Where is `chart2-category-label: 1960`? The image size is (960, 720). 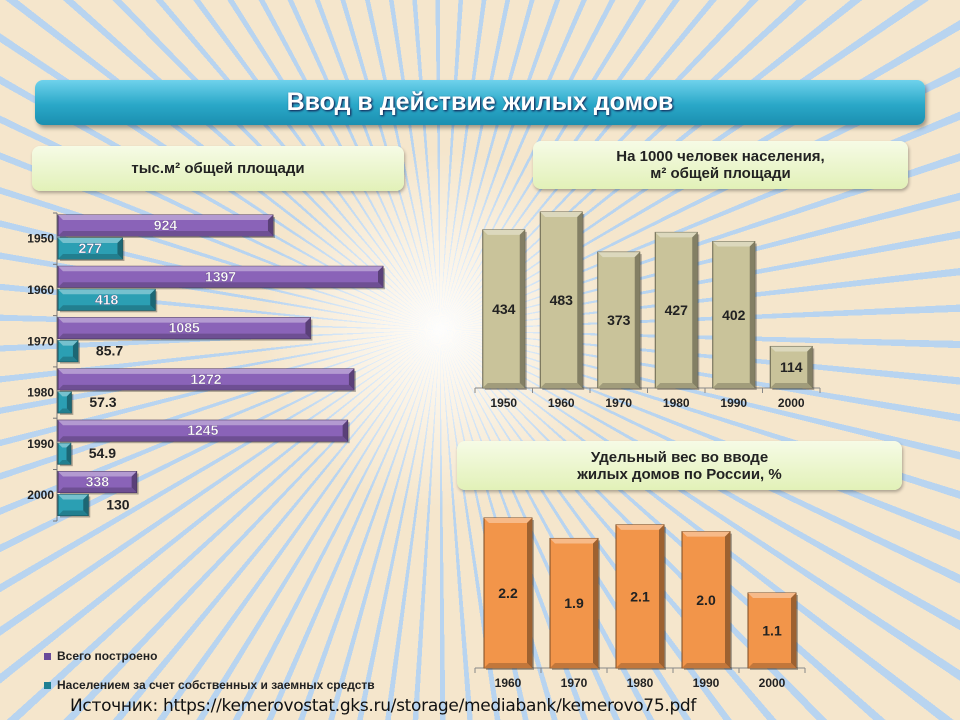 chart2-category-label: 1960 is located at coordinates (561, 403).